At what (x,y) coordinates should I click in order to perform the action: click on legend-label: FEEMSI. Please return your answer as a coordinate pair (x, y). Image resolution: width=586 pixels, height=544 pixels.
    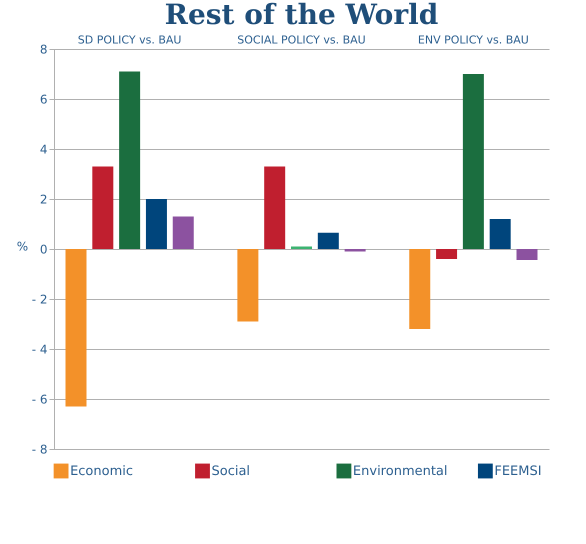
    Looking at the image, I should click on (518, 471).